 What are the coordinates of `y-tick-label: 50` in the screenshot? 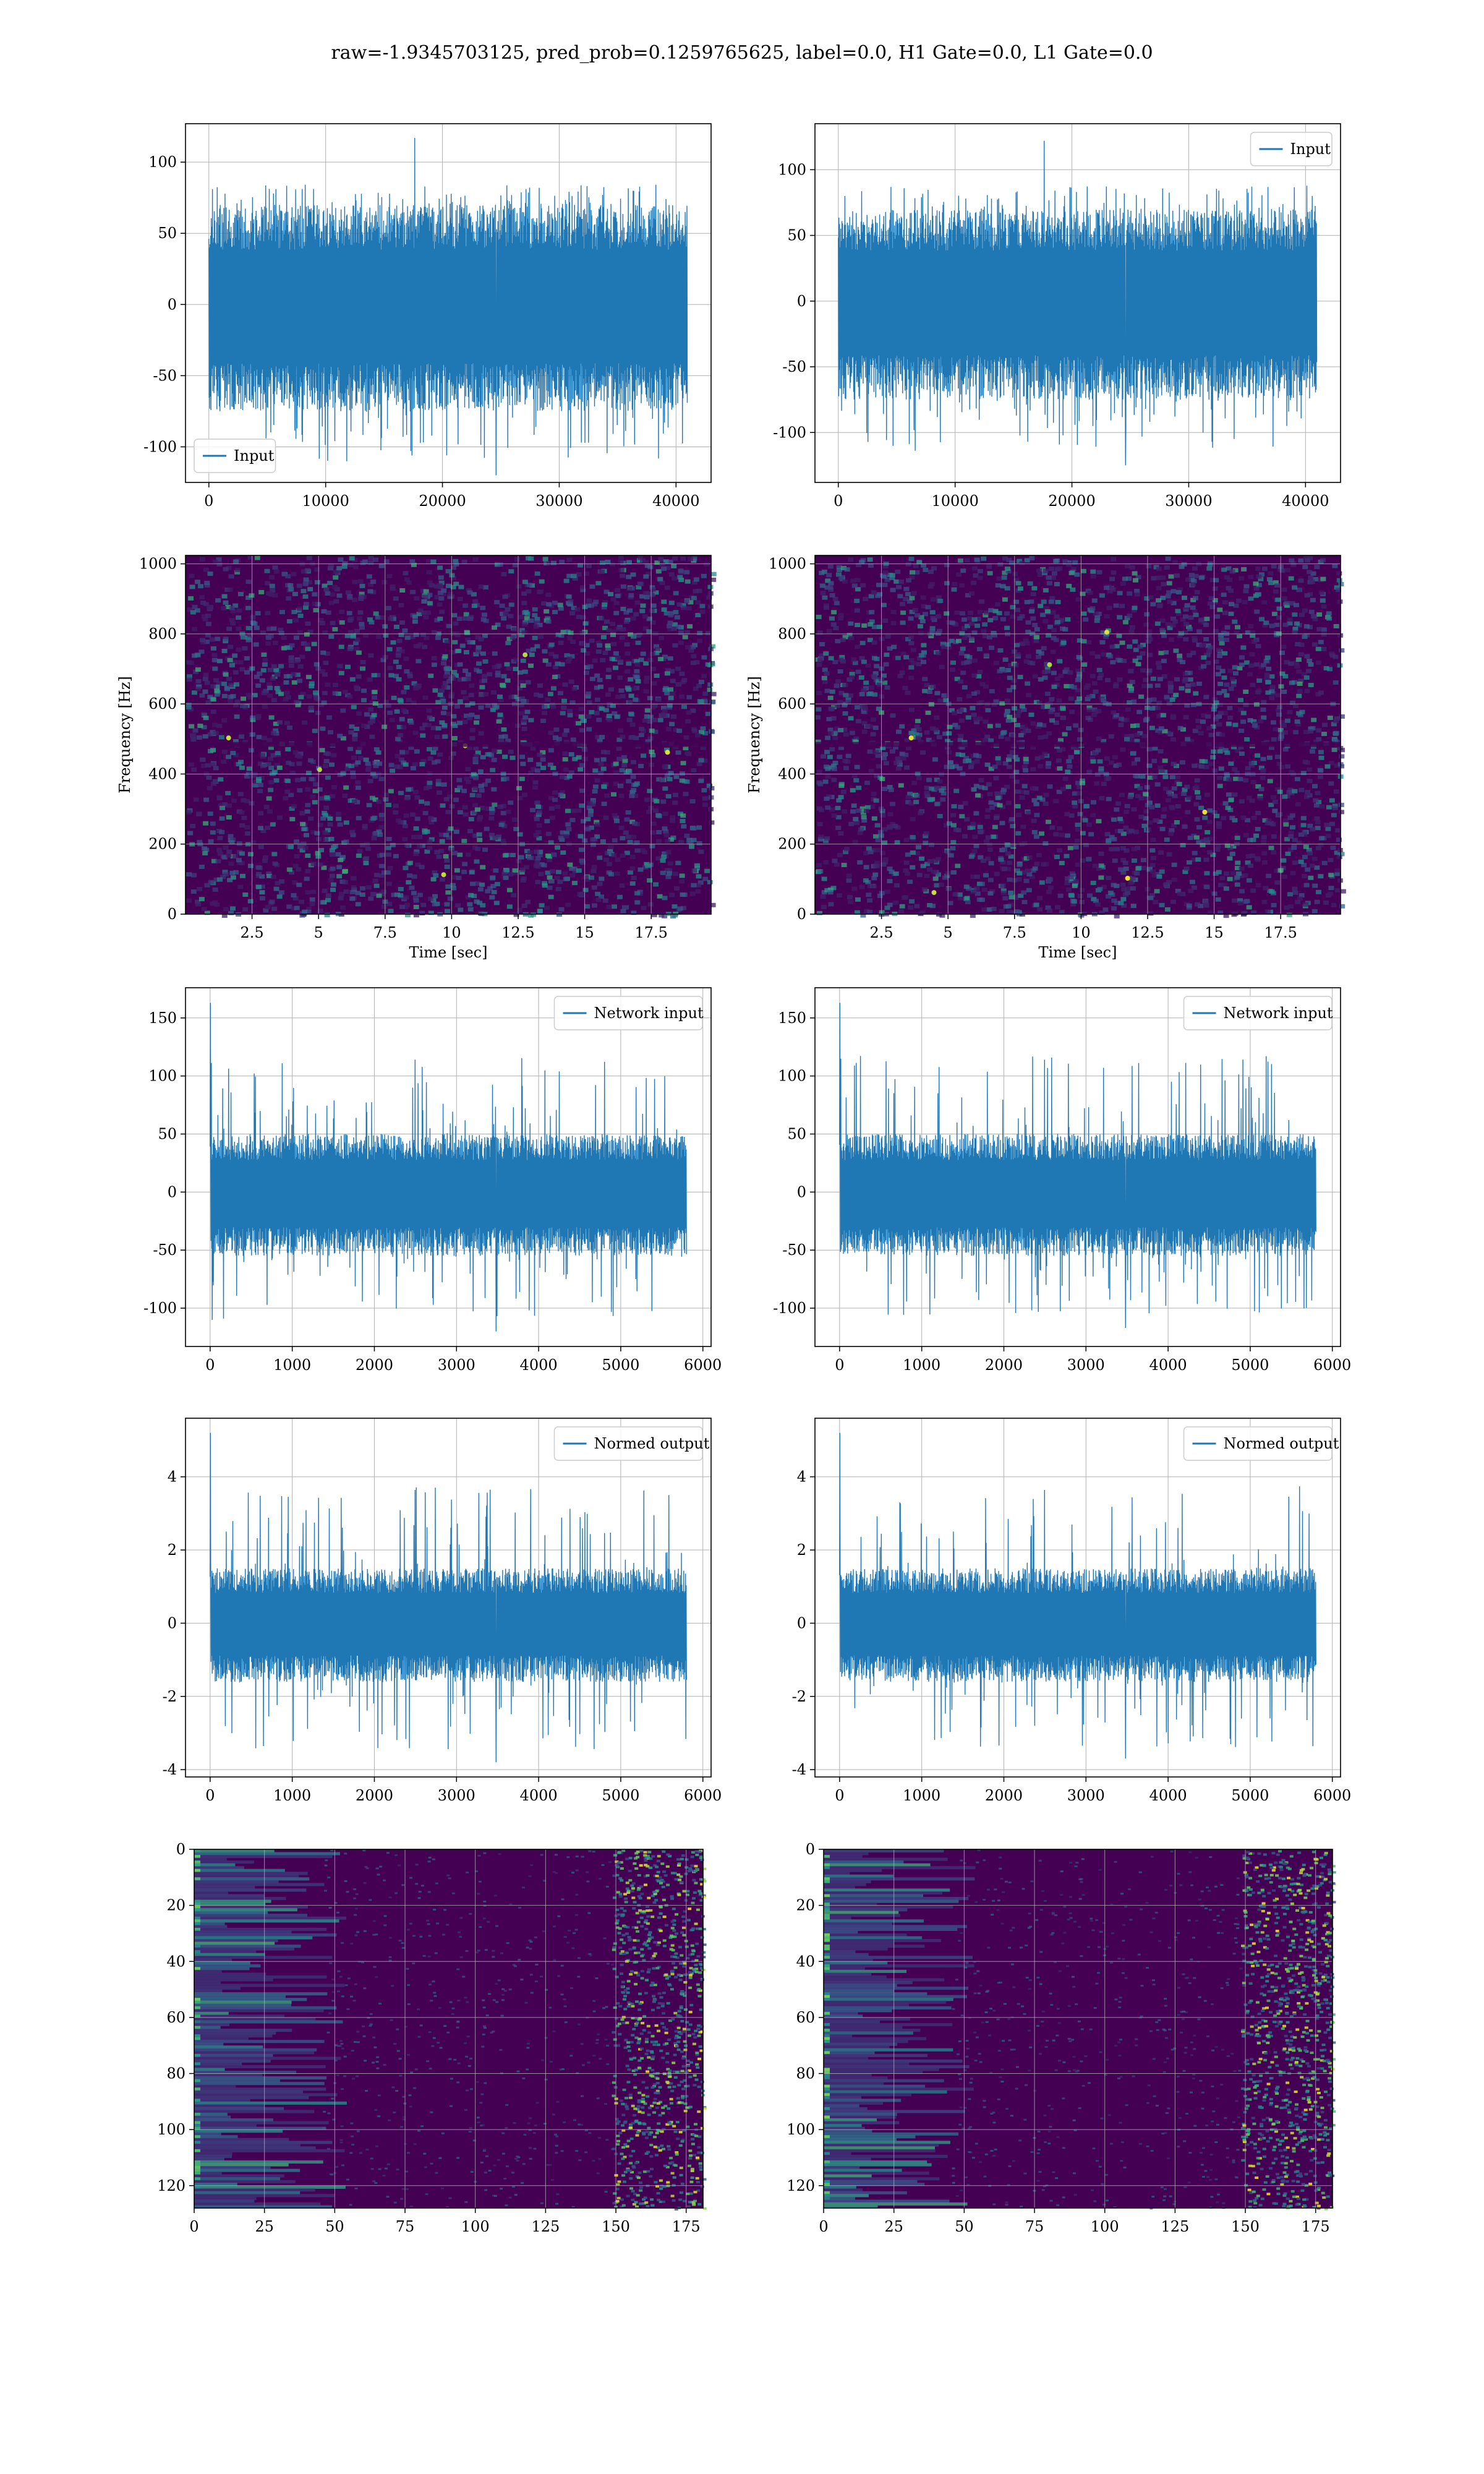 It's located at (796, 235).